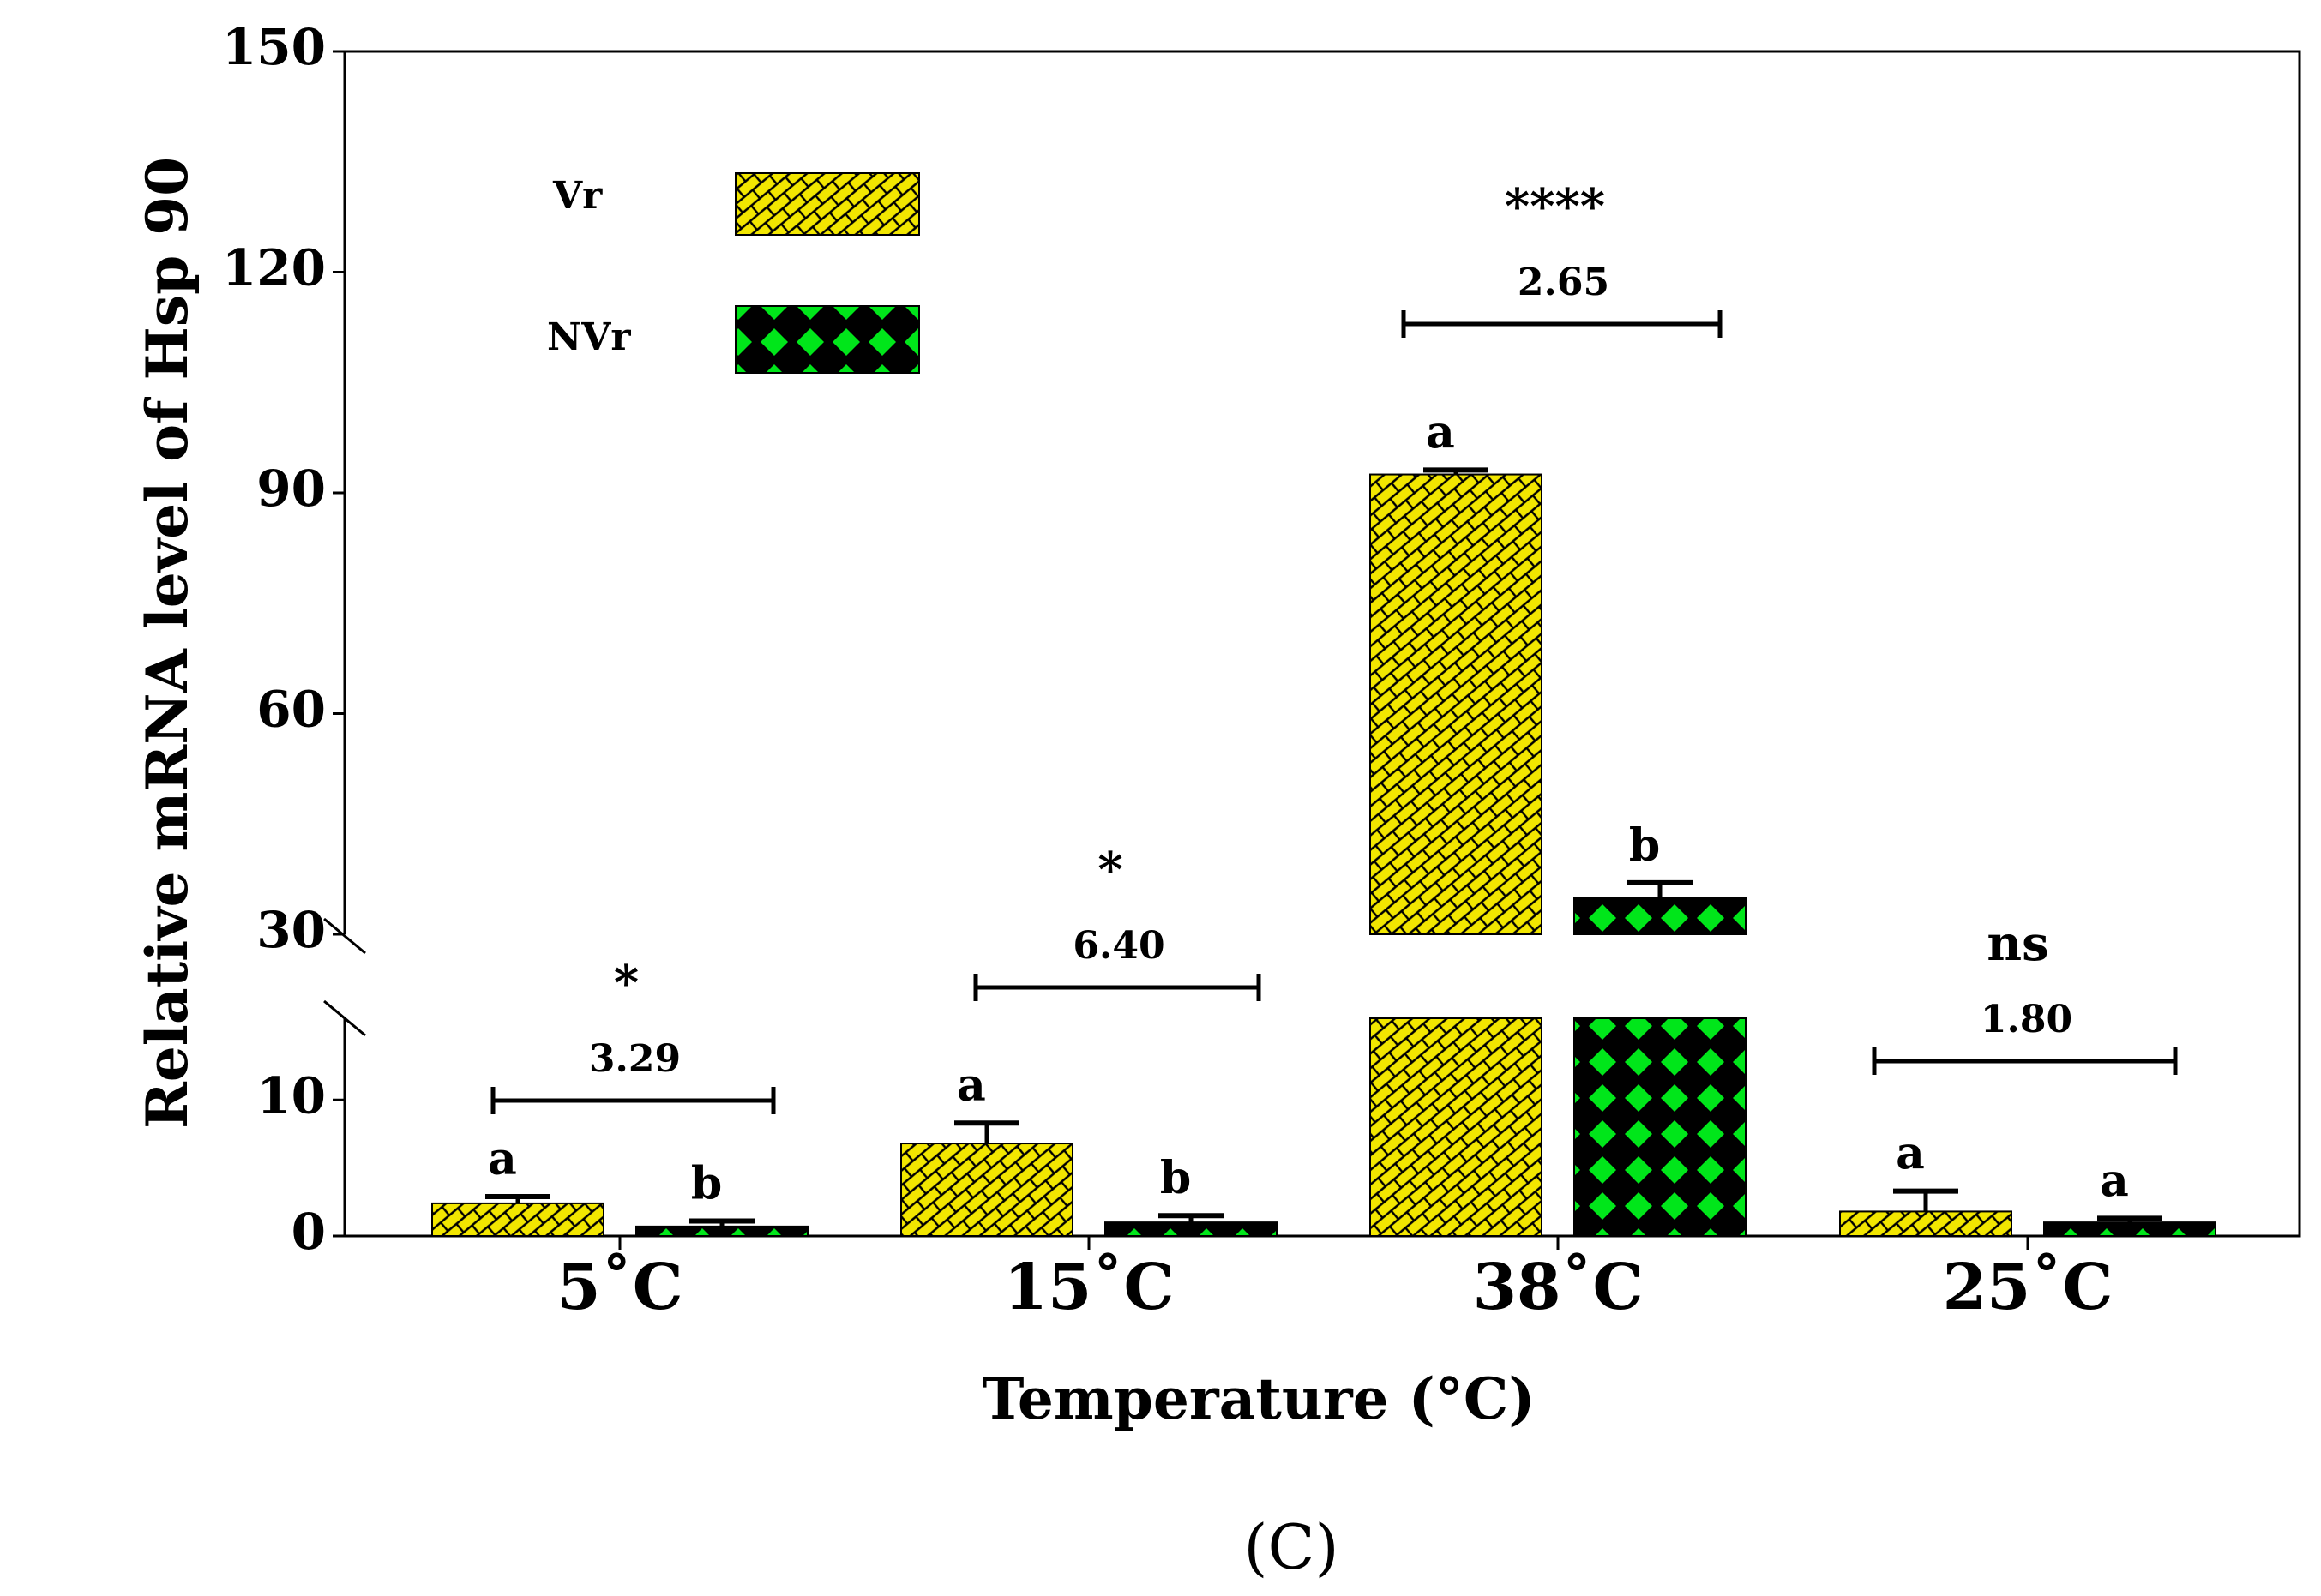 Image resolution: width=2321 pixels, height=1596 pixels. Describe the element at coordinates (167, 643) in the screenshot. I see `y-axis-title: Relative mRNA level of Hsp 90` at that location.